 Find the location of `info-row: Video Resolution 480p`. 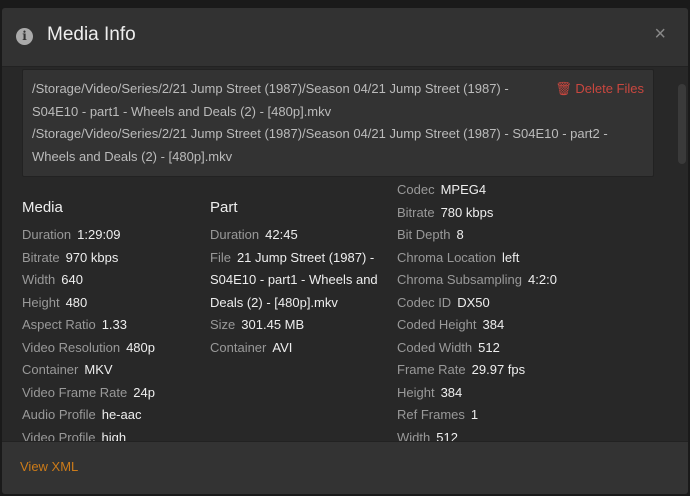

info-row: Video Resolution 480p is located at coordinates (111, 348).